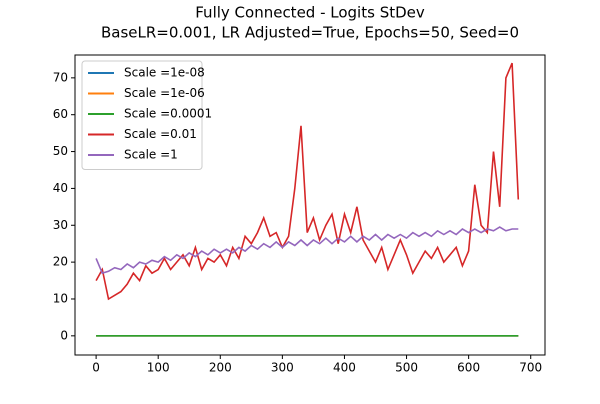 Image resolution: width=600 pixels, height=404 pixels. I want to click on y-tick-label: 70, so click(60, 77).